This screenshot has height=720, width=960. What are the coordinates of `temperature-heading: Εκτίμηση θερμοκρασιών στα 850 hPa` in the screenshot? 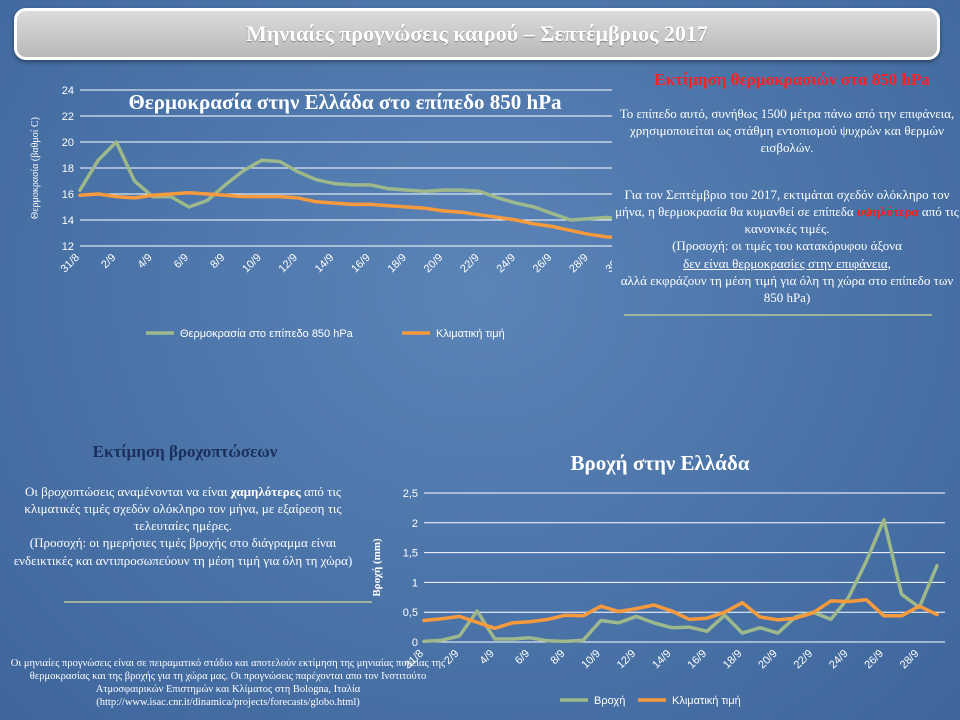 It's located at (792, 79).